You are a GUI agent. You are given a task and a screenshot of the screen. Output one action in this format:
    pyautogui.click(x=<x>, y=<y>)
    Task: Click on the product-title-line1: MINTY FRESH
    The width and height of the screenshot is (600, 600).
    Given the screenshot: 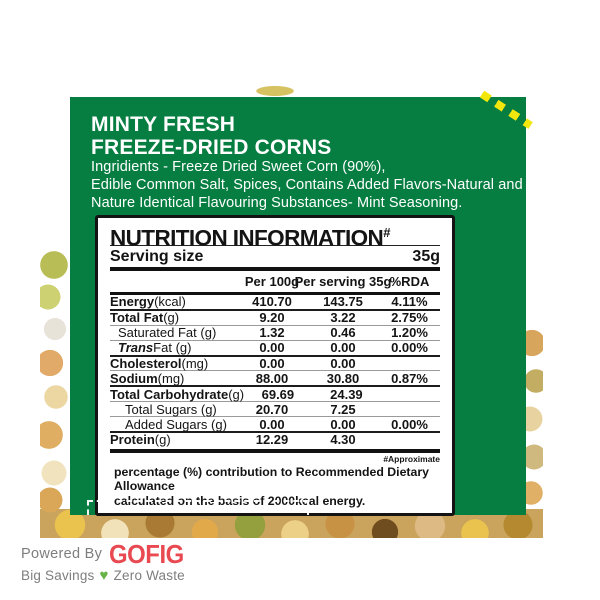 What is the action you would take?
    pyautogui.click(x=163, y=124)
    